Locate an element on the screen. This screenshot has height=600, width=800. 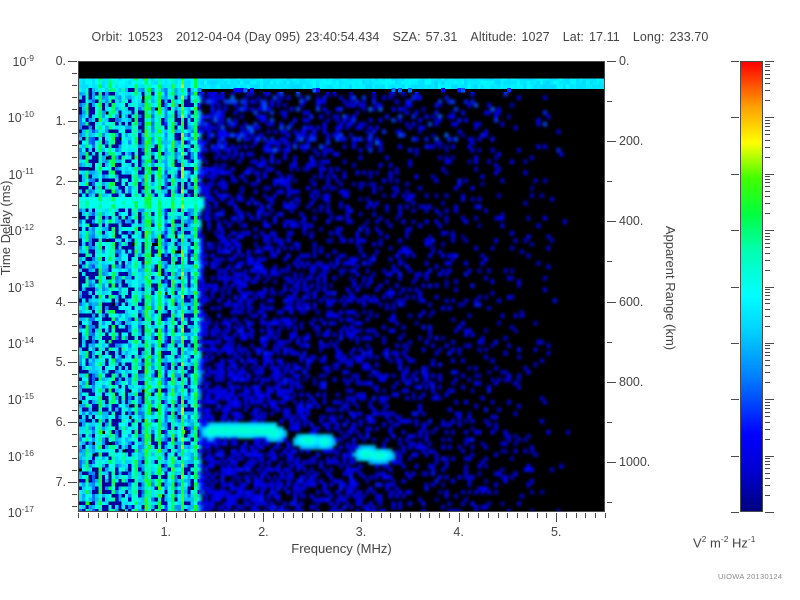
colorbar-tick-exponent: -12 is located at coordinates (27, 227).